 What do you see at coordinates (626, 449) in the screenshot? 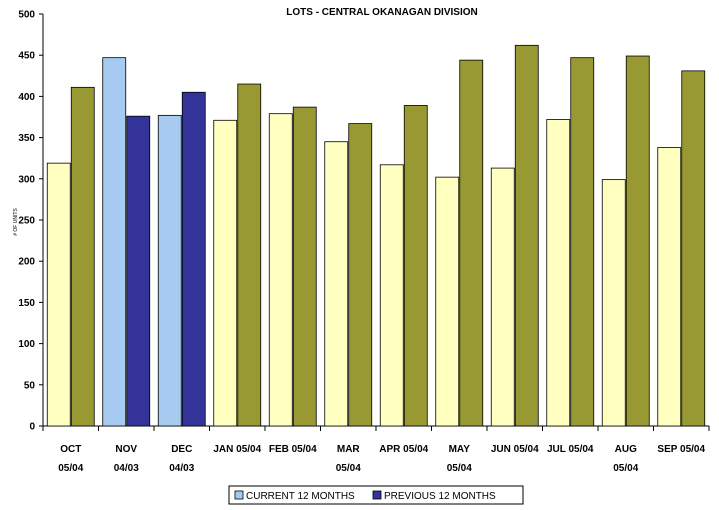
I see `x-category-label: AUG` at bounding box center [626, 449].